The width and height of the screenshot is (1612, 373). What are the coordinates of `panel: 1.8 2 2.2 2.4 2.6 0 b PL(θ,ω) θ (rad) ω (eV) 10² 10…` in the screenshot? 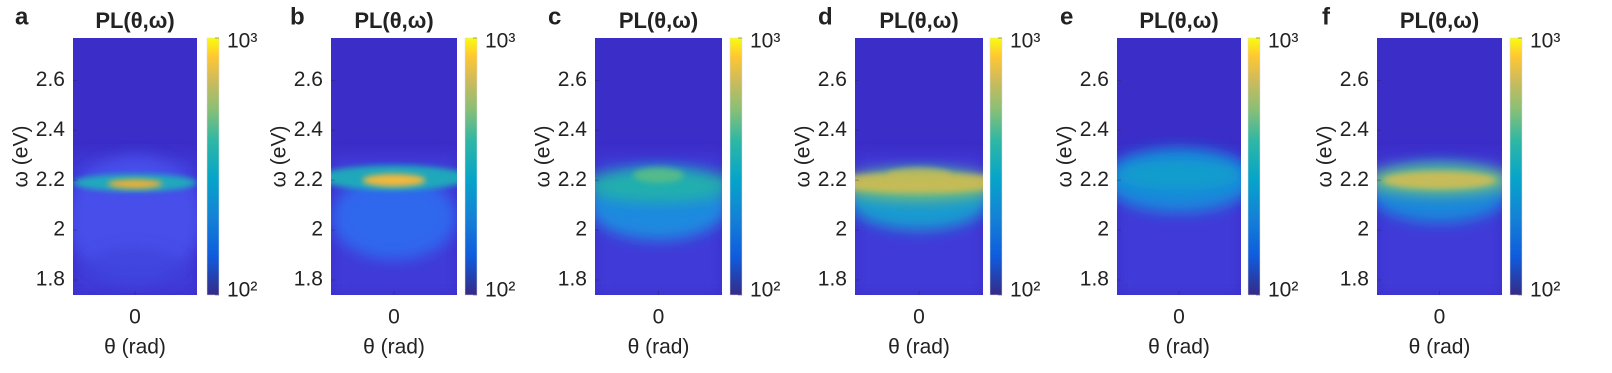 It's located at (392, 180).